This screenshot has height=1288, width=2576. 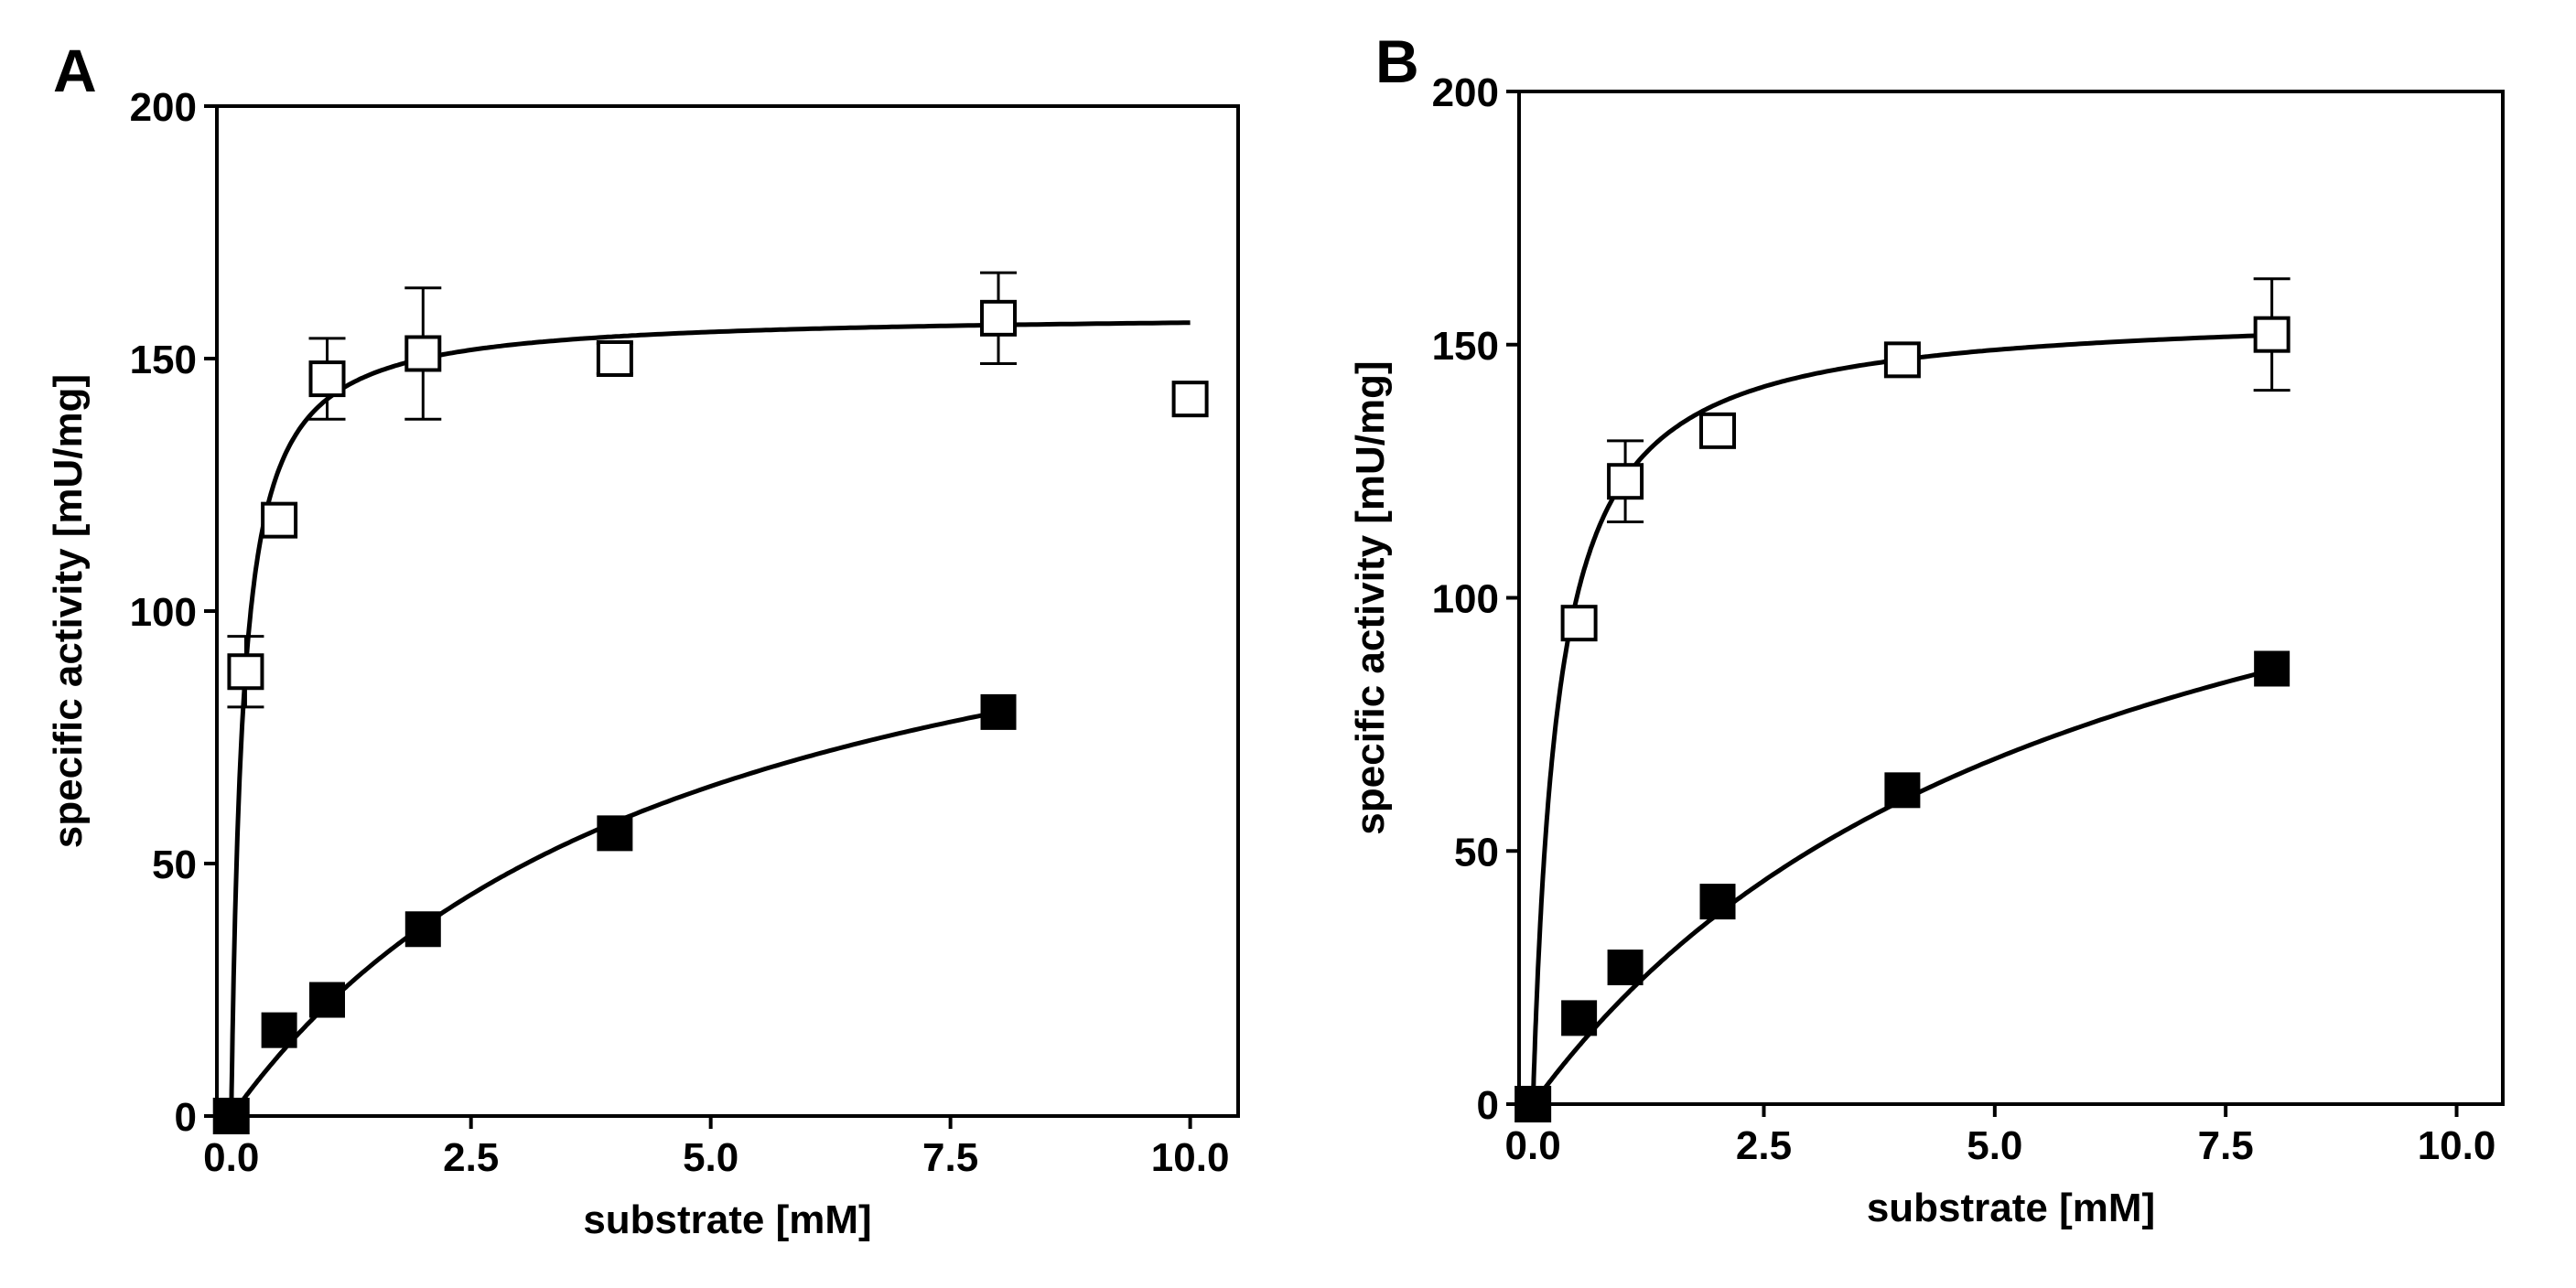 I want to click on panel-letter: A, so click(x=75, y=70).